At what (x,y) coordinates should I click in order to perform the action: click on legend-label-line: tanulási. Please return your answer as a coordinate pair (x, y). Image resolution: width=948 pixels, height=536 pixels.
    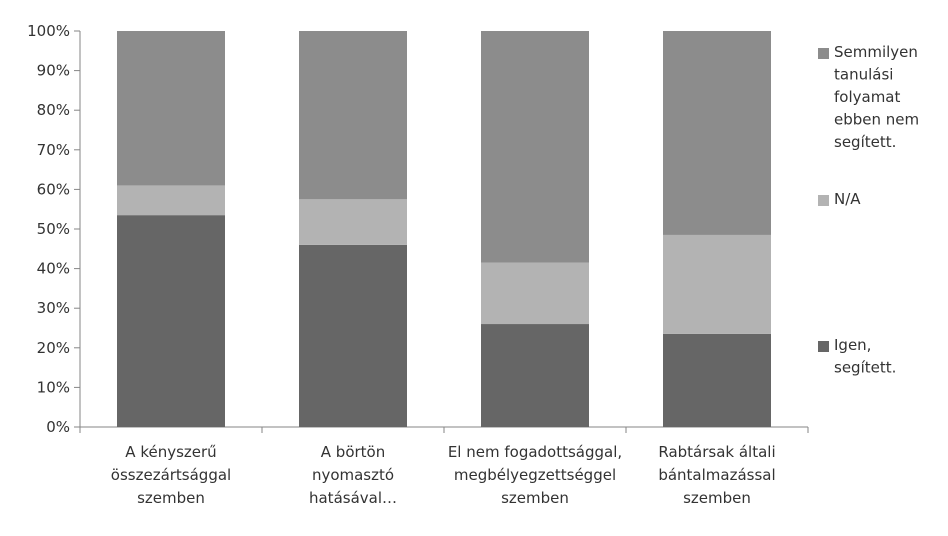
    Looking at the image, I should click on (863, 75).